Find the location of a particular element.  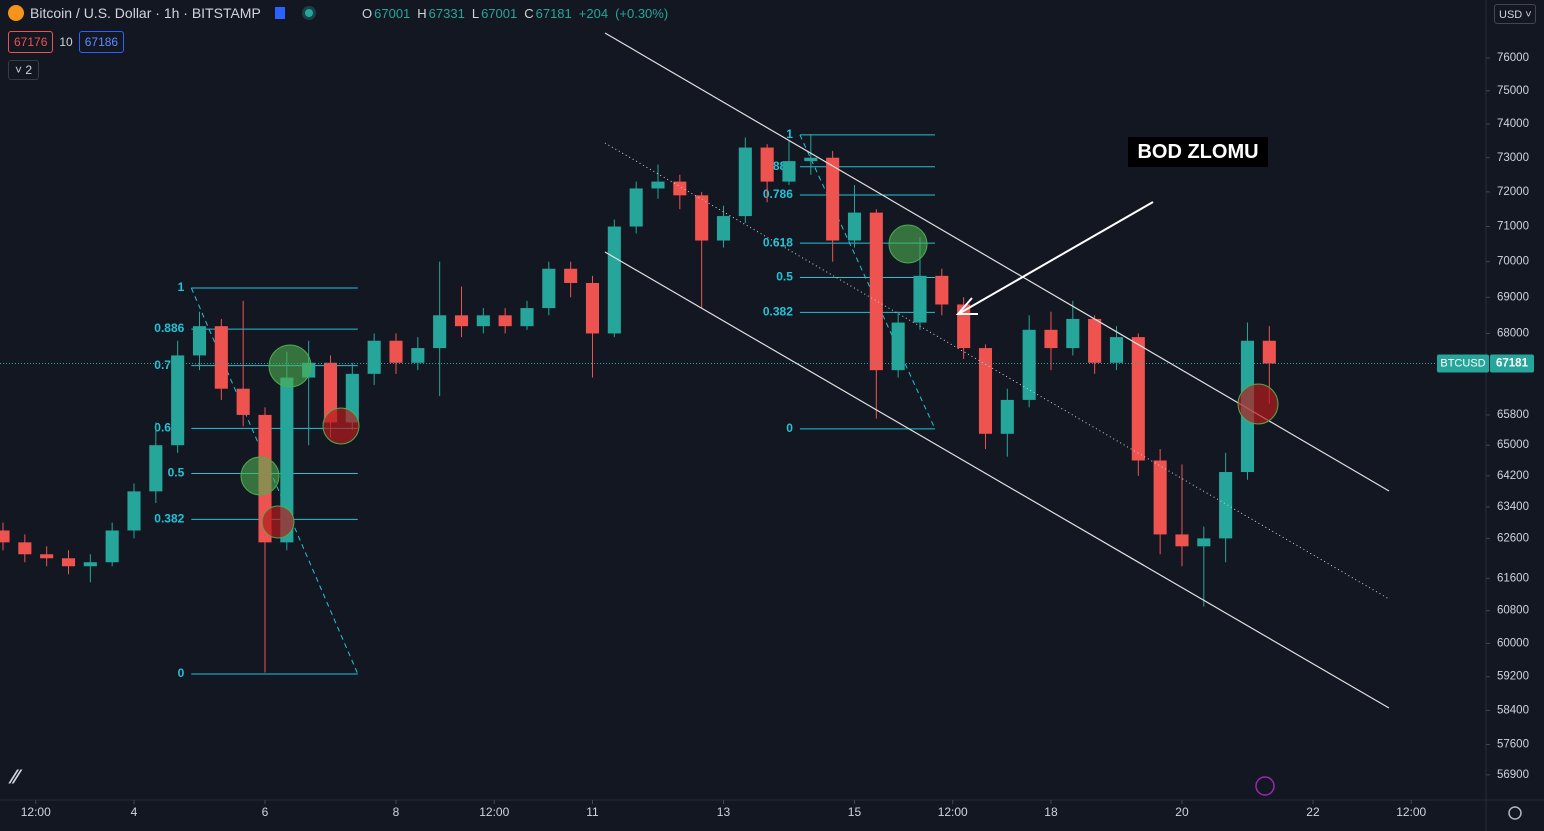

y-tick-label: 58400 is located at coordinates (1513, 710).